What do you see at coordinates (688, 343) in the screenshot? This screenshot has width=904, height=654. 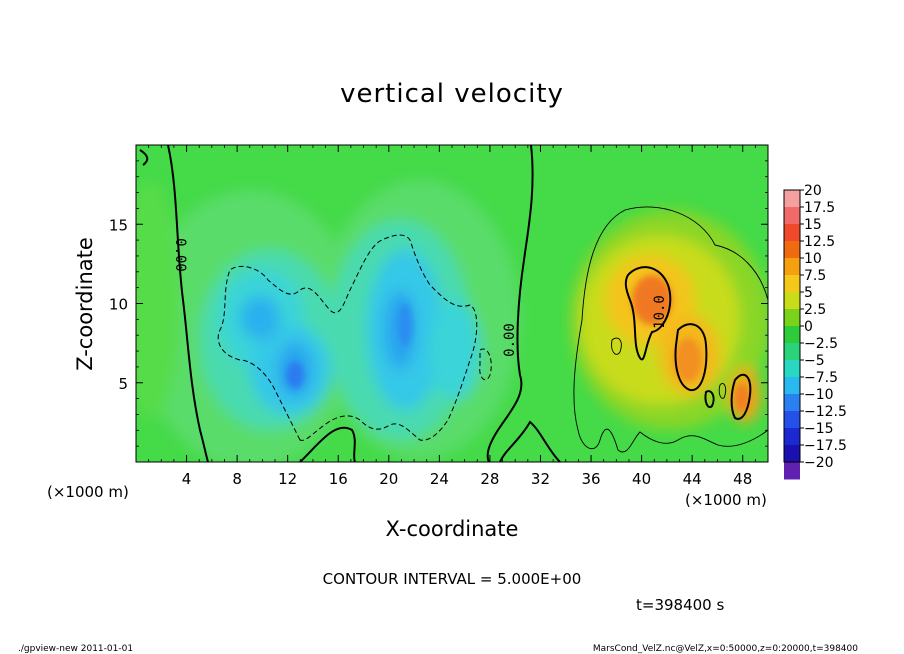 I see `ten-contours` at bounding box center [688, 343].